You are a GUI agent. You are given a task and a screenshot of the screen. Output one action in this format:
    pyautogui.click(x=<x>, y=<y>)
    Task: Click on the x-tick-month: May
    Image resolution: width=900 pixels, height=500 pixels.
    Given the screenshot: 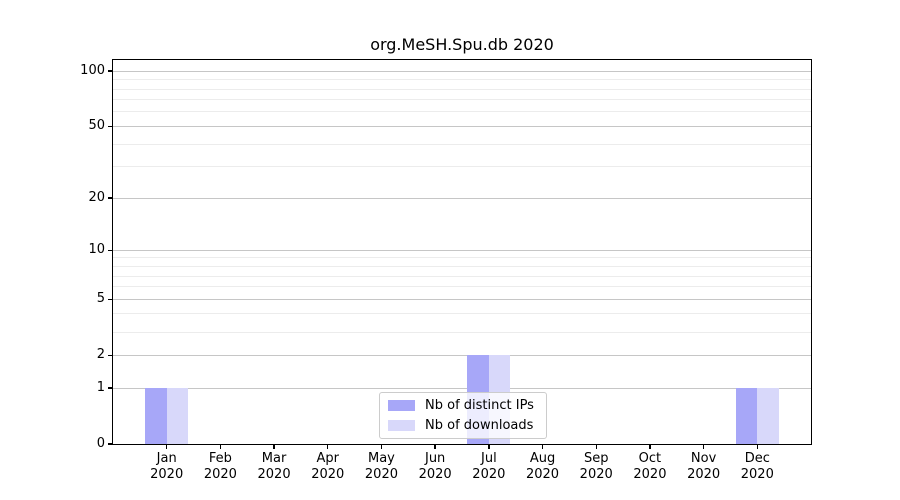 What is the action you would take?
    pyautogui.click(x=381, y=458)
    